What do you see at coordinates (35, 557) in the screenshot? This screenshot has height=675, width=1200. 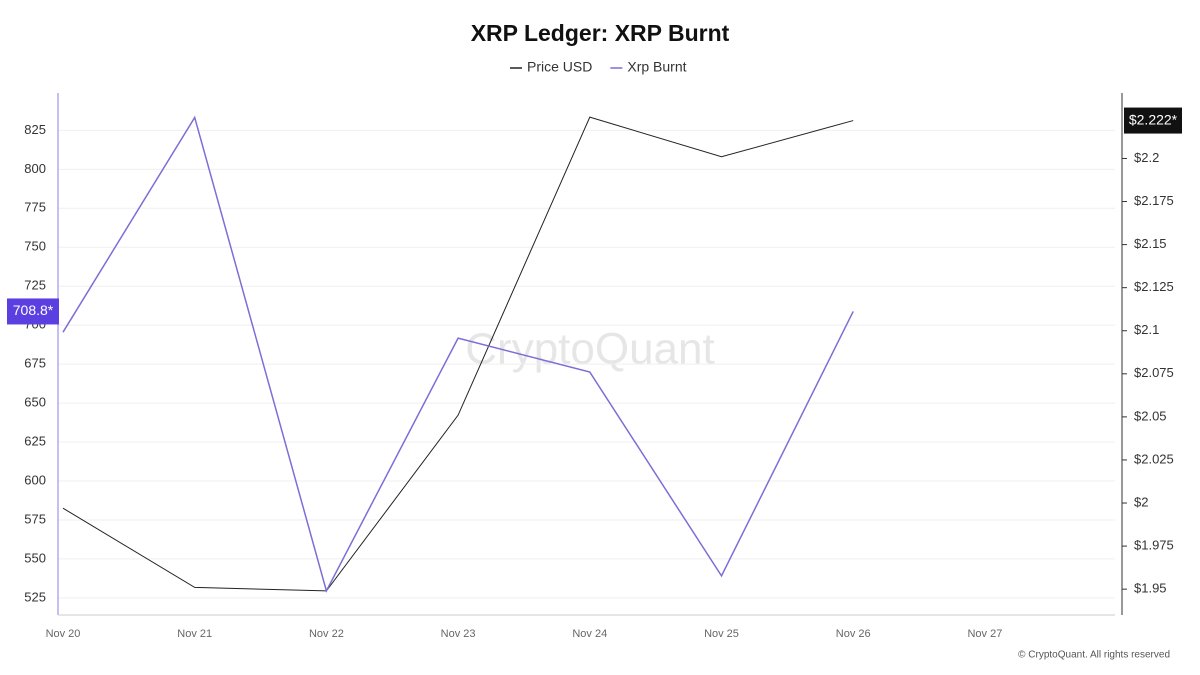 I see `y-tick-label: 550` at bounding box center [35, 557].